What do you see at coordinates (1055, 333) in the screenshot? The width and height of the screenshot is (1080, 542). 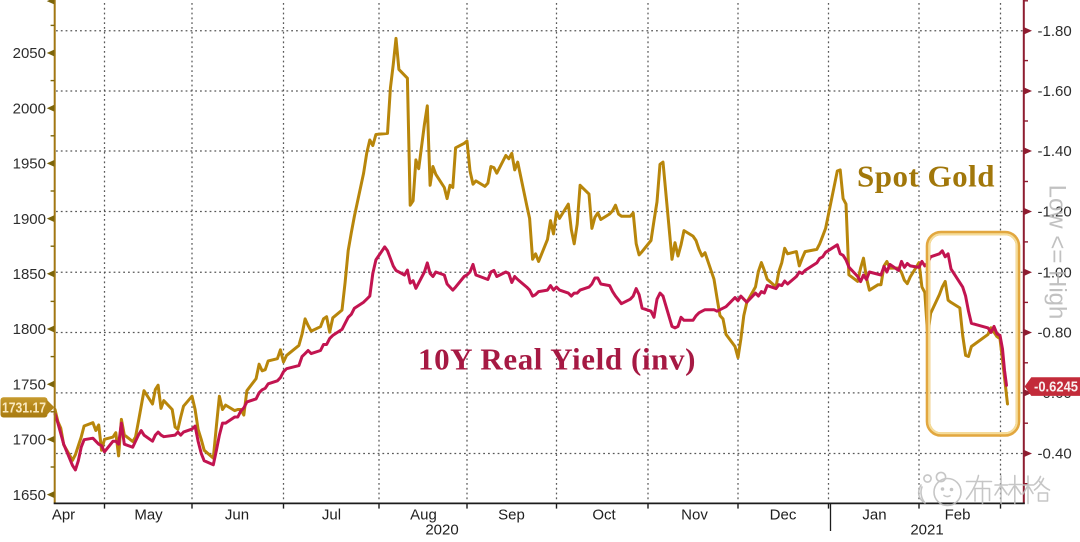 I see `svg-text: -0.80` at bounding box center [1055, 333].